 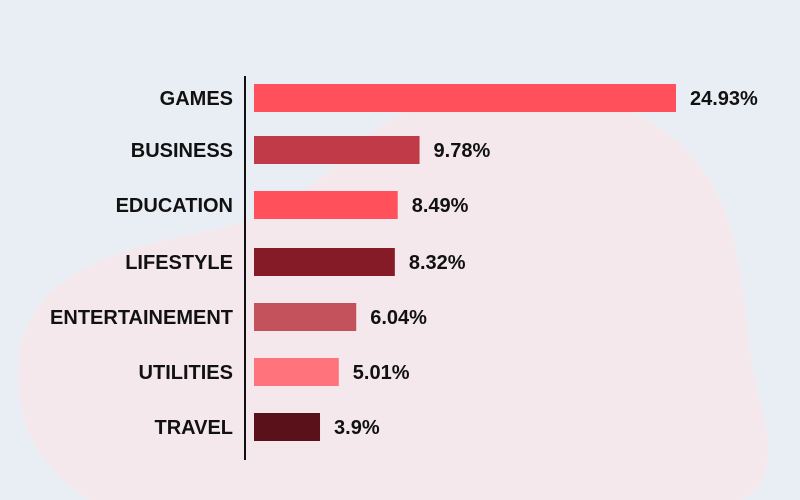 What do you see at coordinates (440, 206) in the screenshot?
I see `value-label: 8.49%` at bounding box center [440, 206].